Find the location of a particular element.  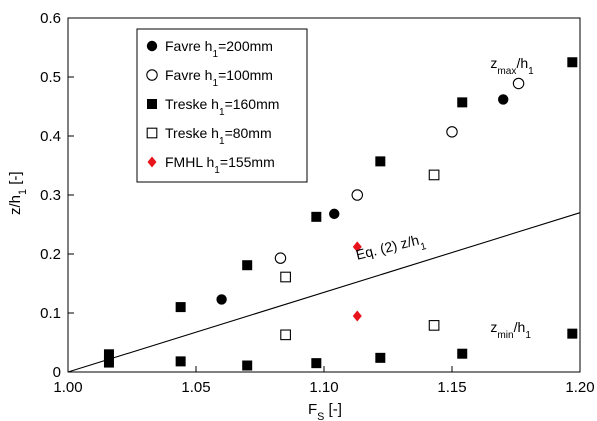

y-tick-label: 0.3 is located at coordinates (50, 195).